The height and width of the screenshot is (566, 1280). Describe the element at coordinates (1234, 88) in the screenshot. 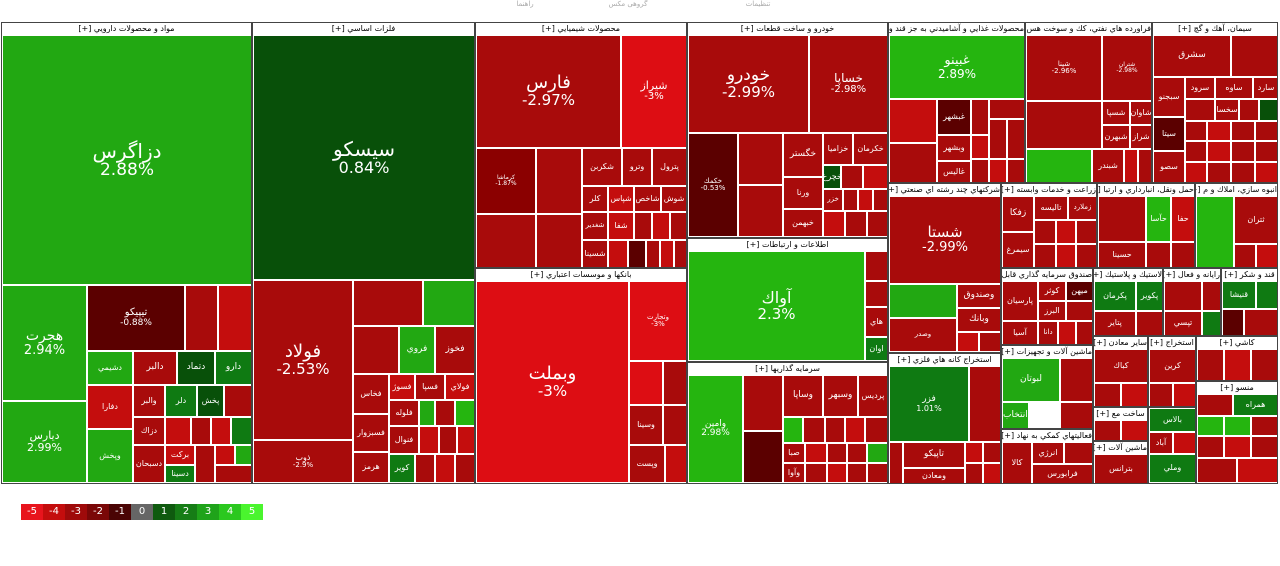

I see `tile-svah: ساوه` at that location.